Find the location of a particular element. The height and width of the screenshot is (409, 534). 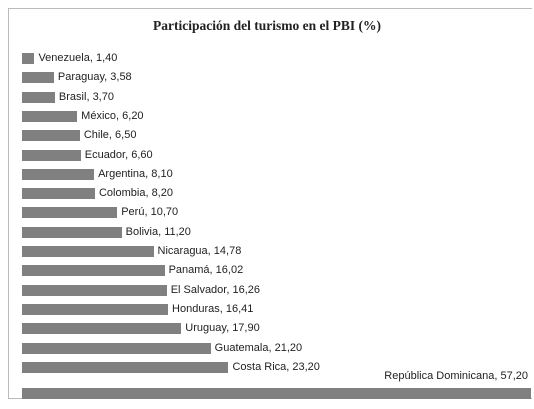

value-label: 3,70 is located at coordinates (103, 96).